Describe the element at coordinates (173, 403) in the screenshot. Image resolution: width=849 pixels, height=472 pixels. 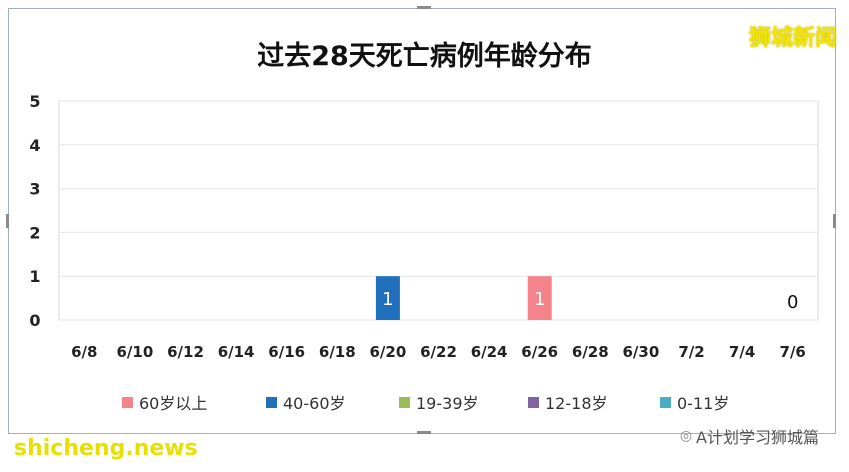
I see `legend-label: 60岁以上` at that location.